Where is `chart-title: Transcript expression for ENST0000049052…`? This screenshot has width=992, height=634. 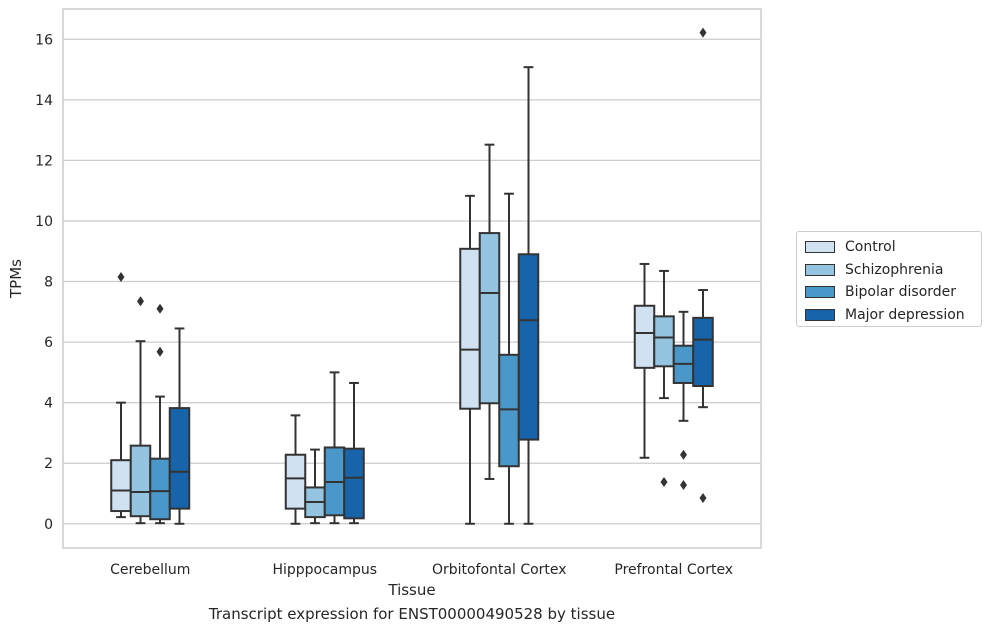 chart-title: Transcript expression for ENST0000049052… is located at coordinates (412, 614).